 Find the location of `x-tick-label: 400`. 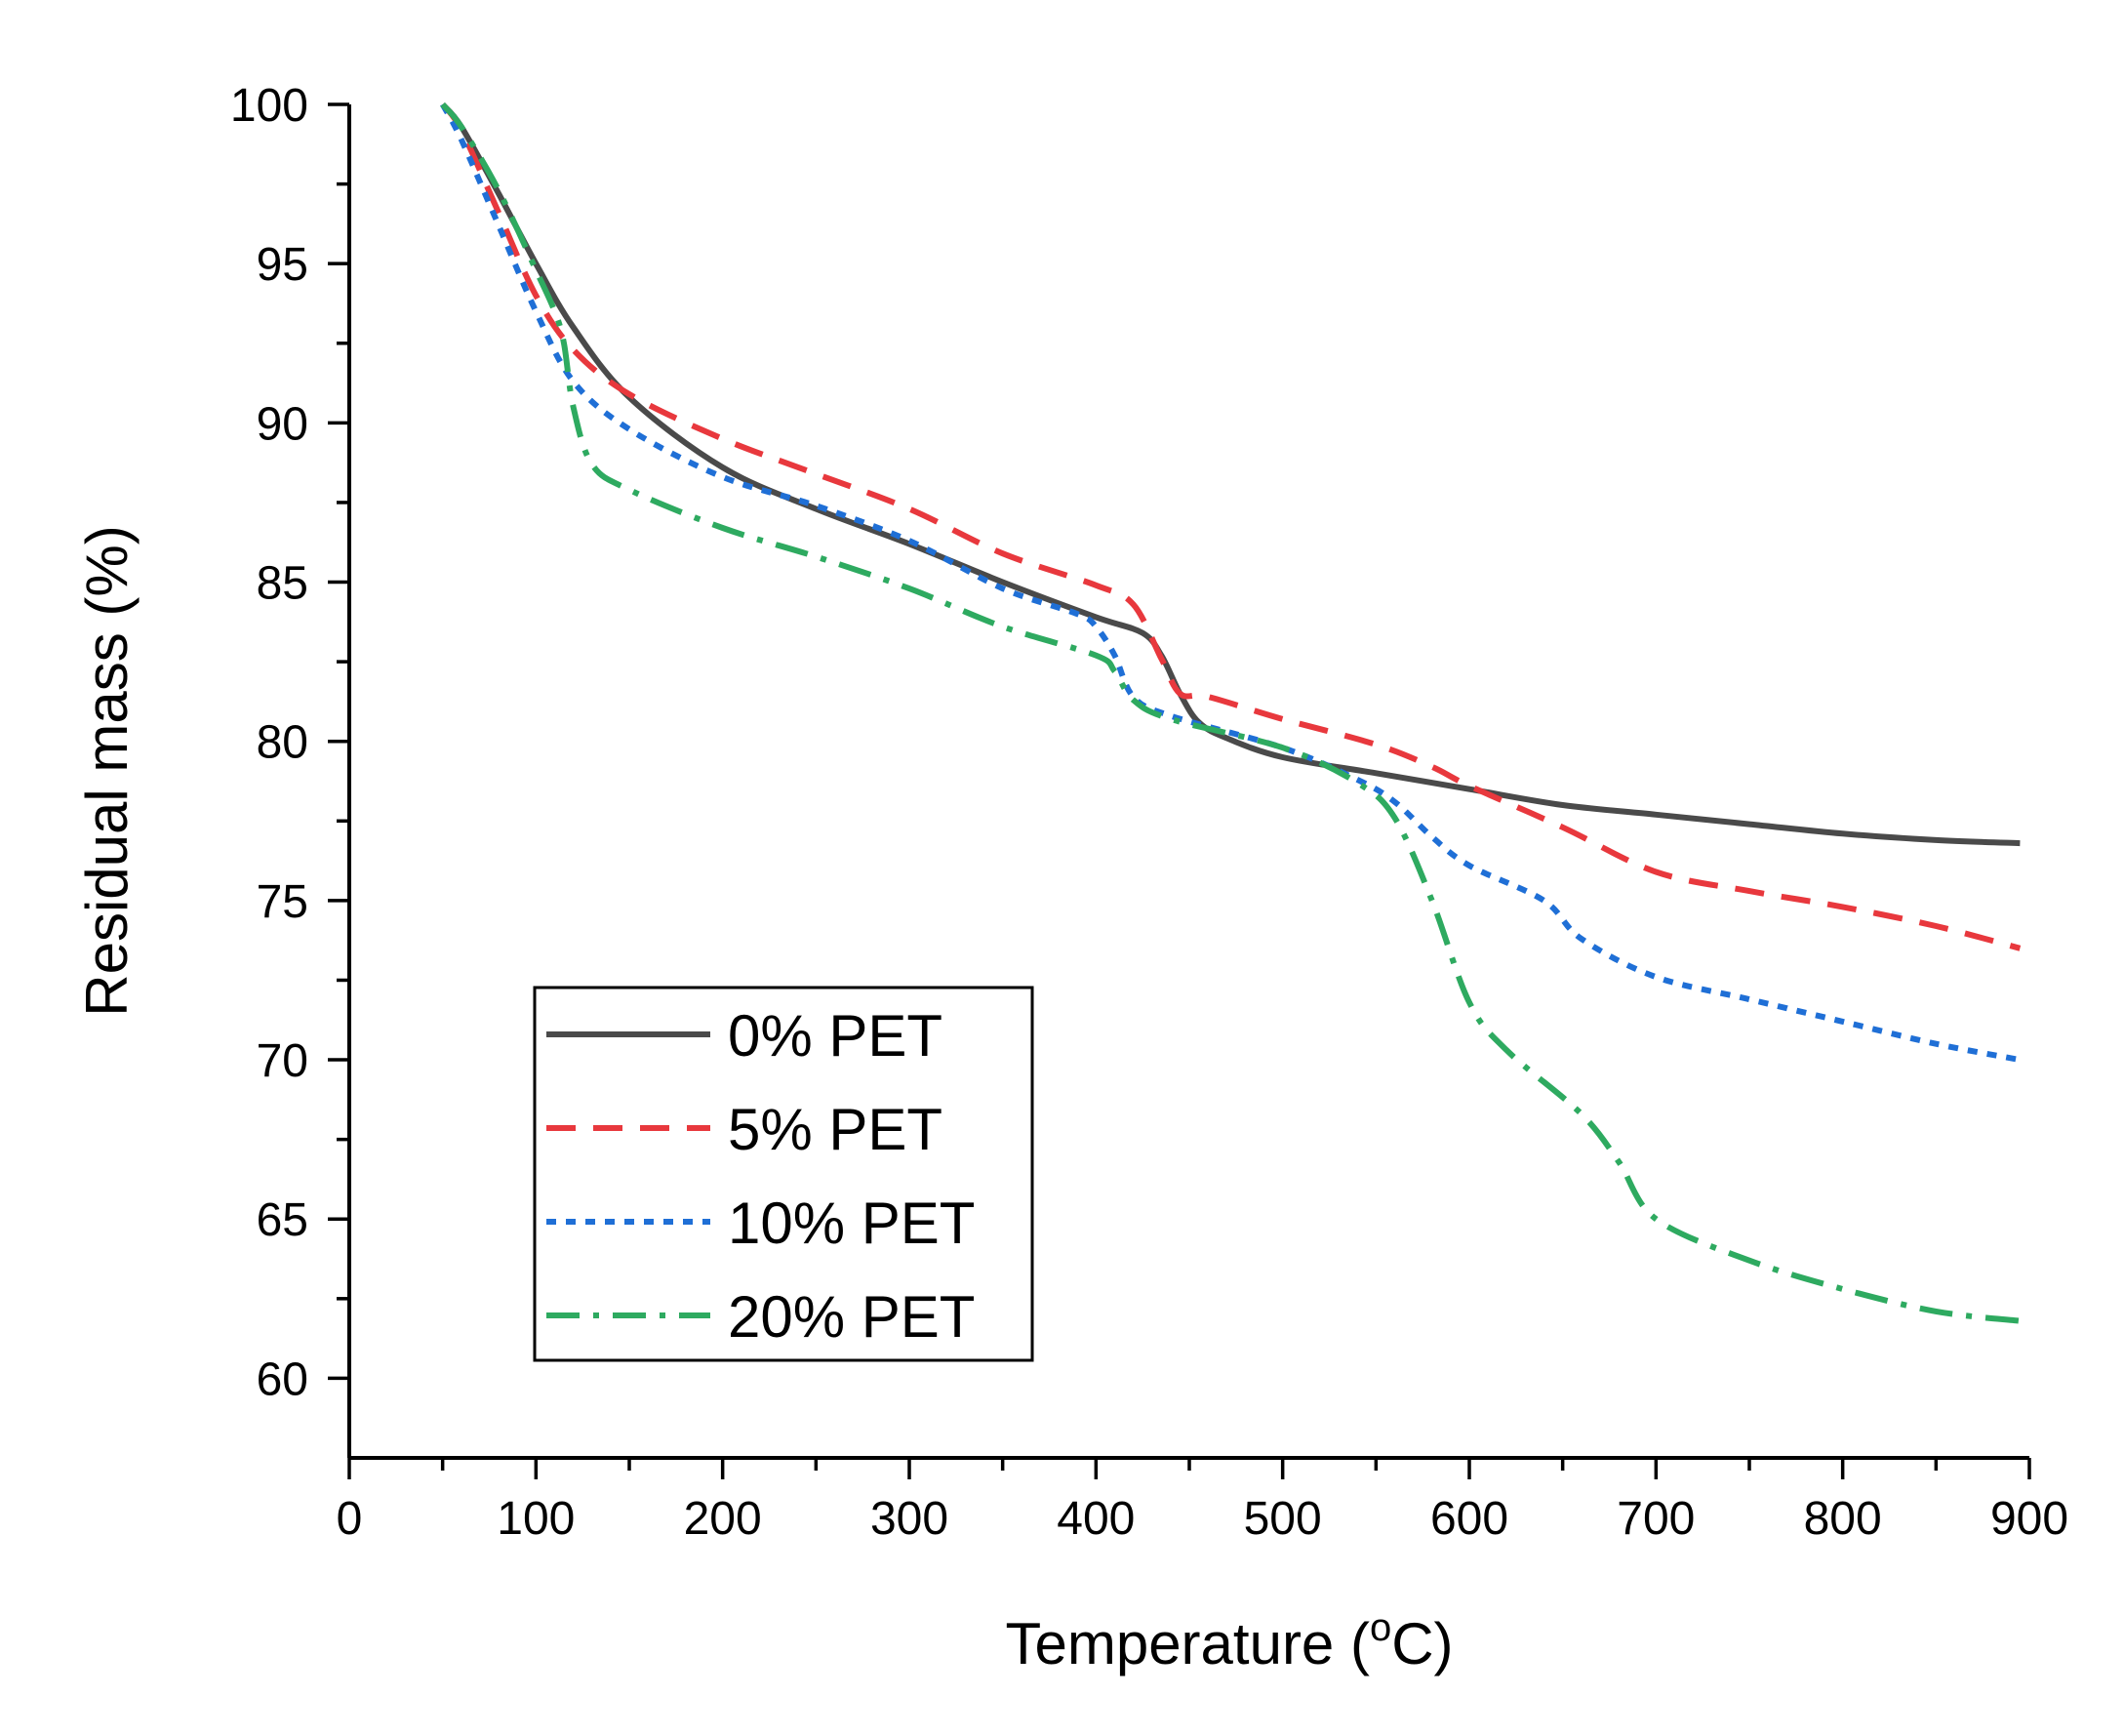

x-tick-label: 400 is located at coordinates (1096, 1519).